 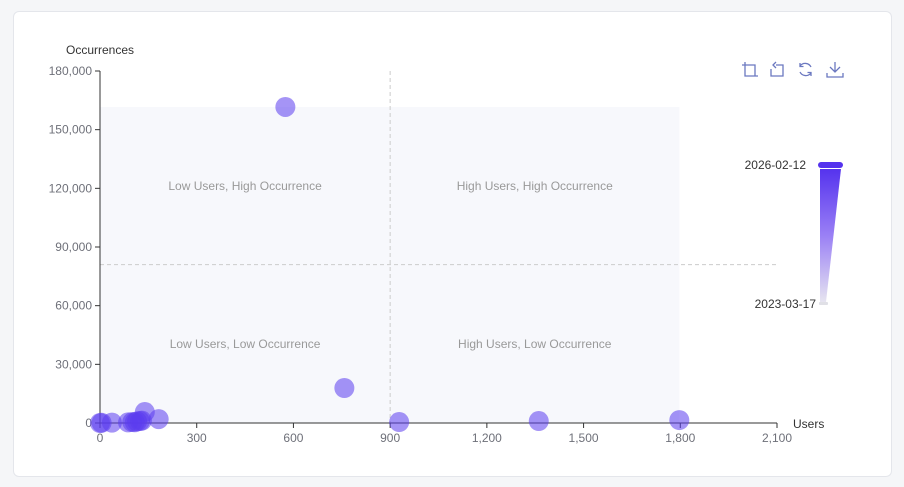 I want to click on x-tick-label: 2,100, so click(x=777, y=438).